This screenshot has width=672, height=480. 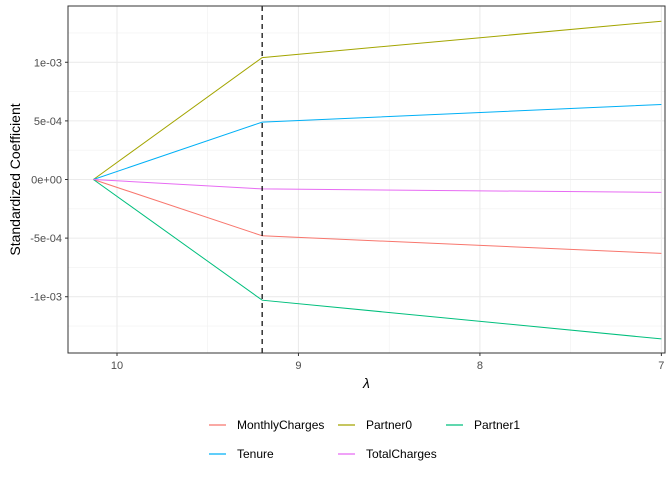 What do you see at coordinates (46, 181) in the screenshot?
I see `y-tick-label: 0e+00` at bounding box center [46, 181].